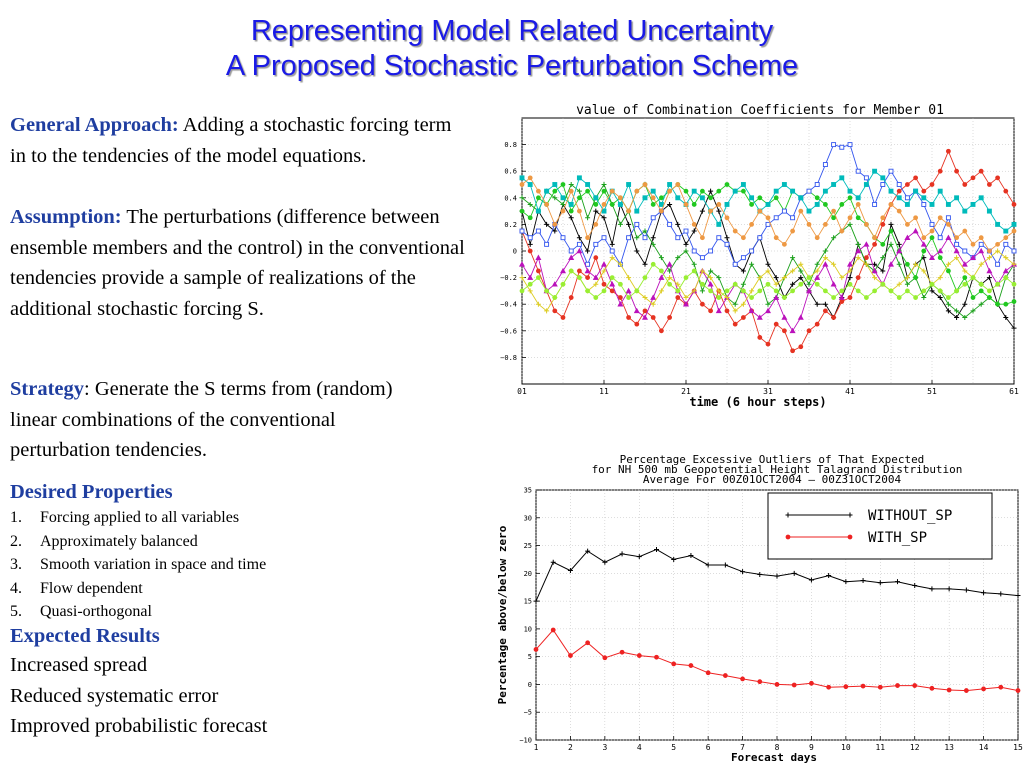 Image resolution: width=1024 pixels, height=768 pixels. Describe the element at coordinates (66, 217) in the screenshot. I see `assumption-label: Assumption:` at that location.